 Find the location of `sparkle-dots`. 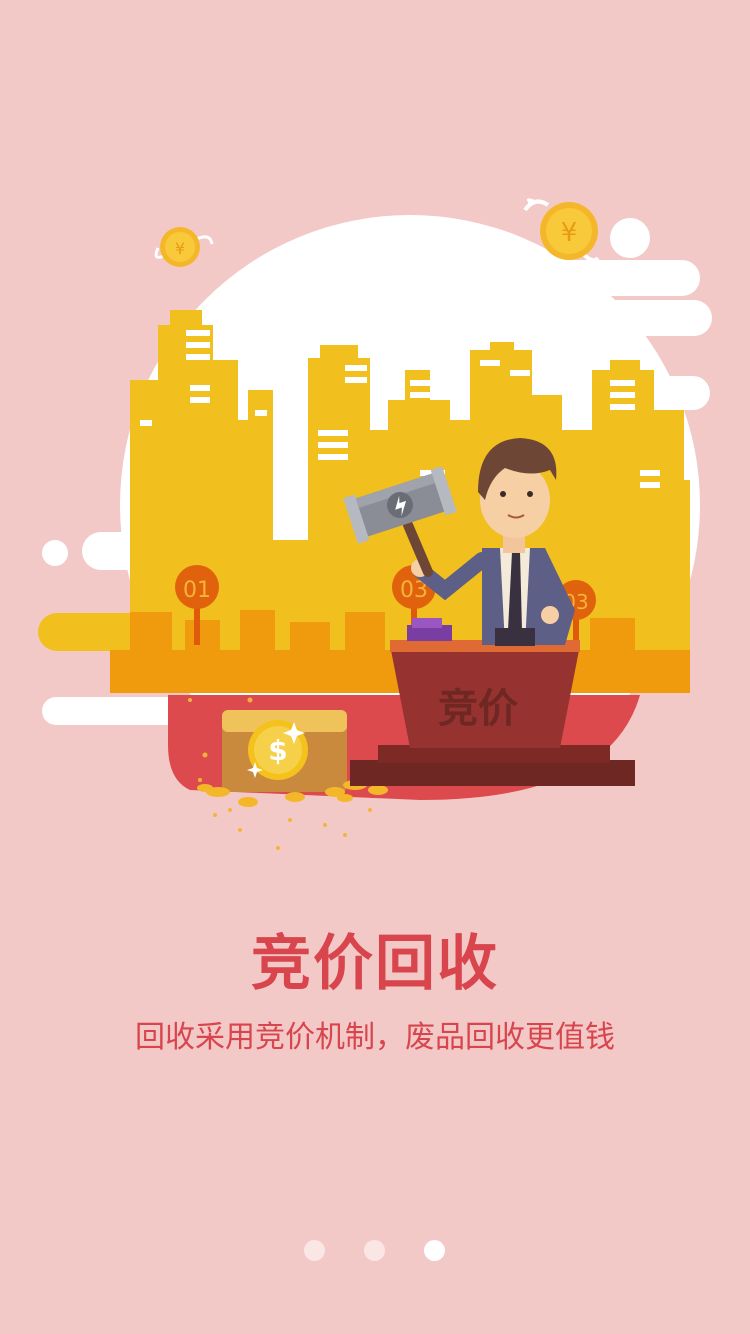

sparkle-dots is located at coordinates (280, 773).